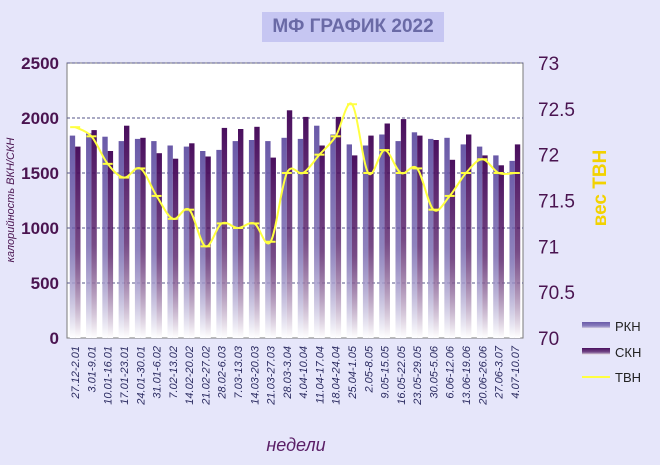  I want to click on y-tick-label: 1500, so click(40, 173).